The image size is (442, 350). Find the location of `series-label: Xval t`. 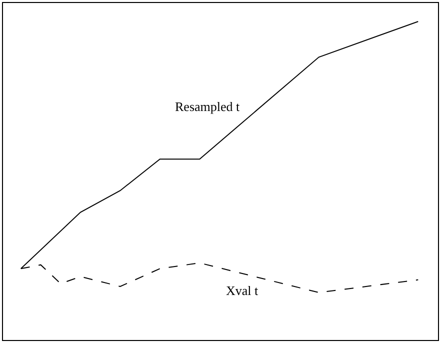

series-label: Xval t is located at coordinates (242, 290).